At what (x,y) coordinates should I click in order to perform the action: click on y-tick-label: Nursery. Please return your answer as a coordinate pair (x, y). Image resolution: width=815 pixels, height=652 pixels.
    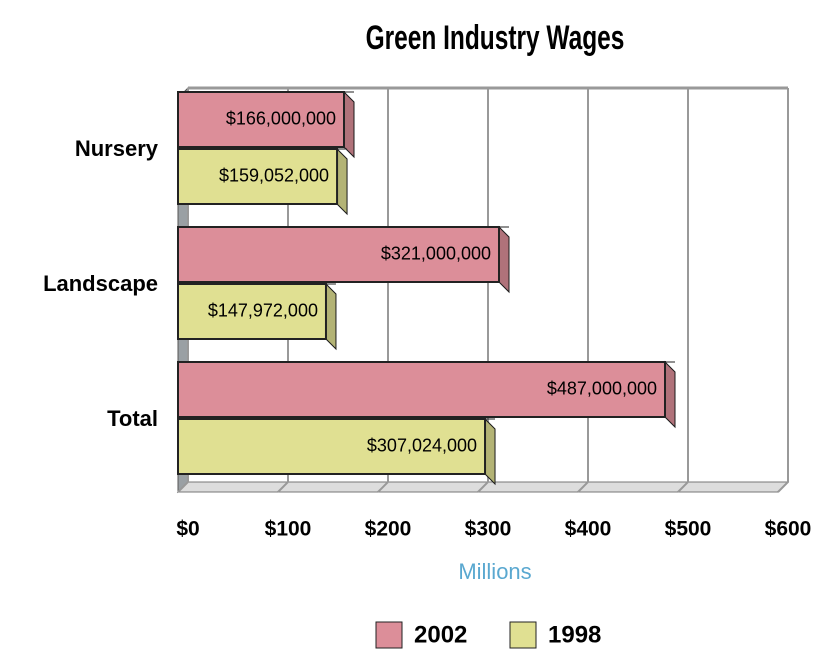
    Looking at the image, I should click on (117, 148).